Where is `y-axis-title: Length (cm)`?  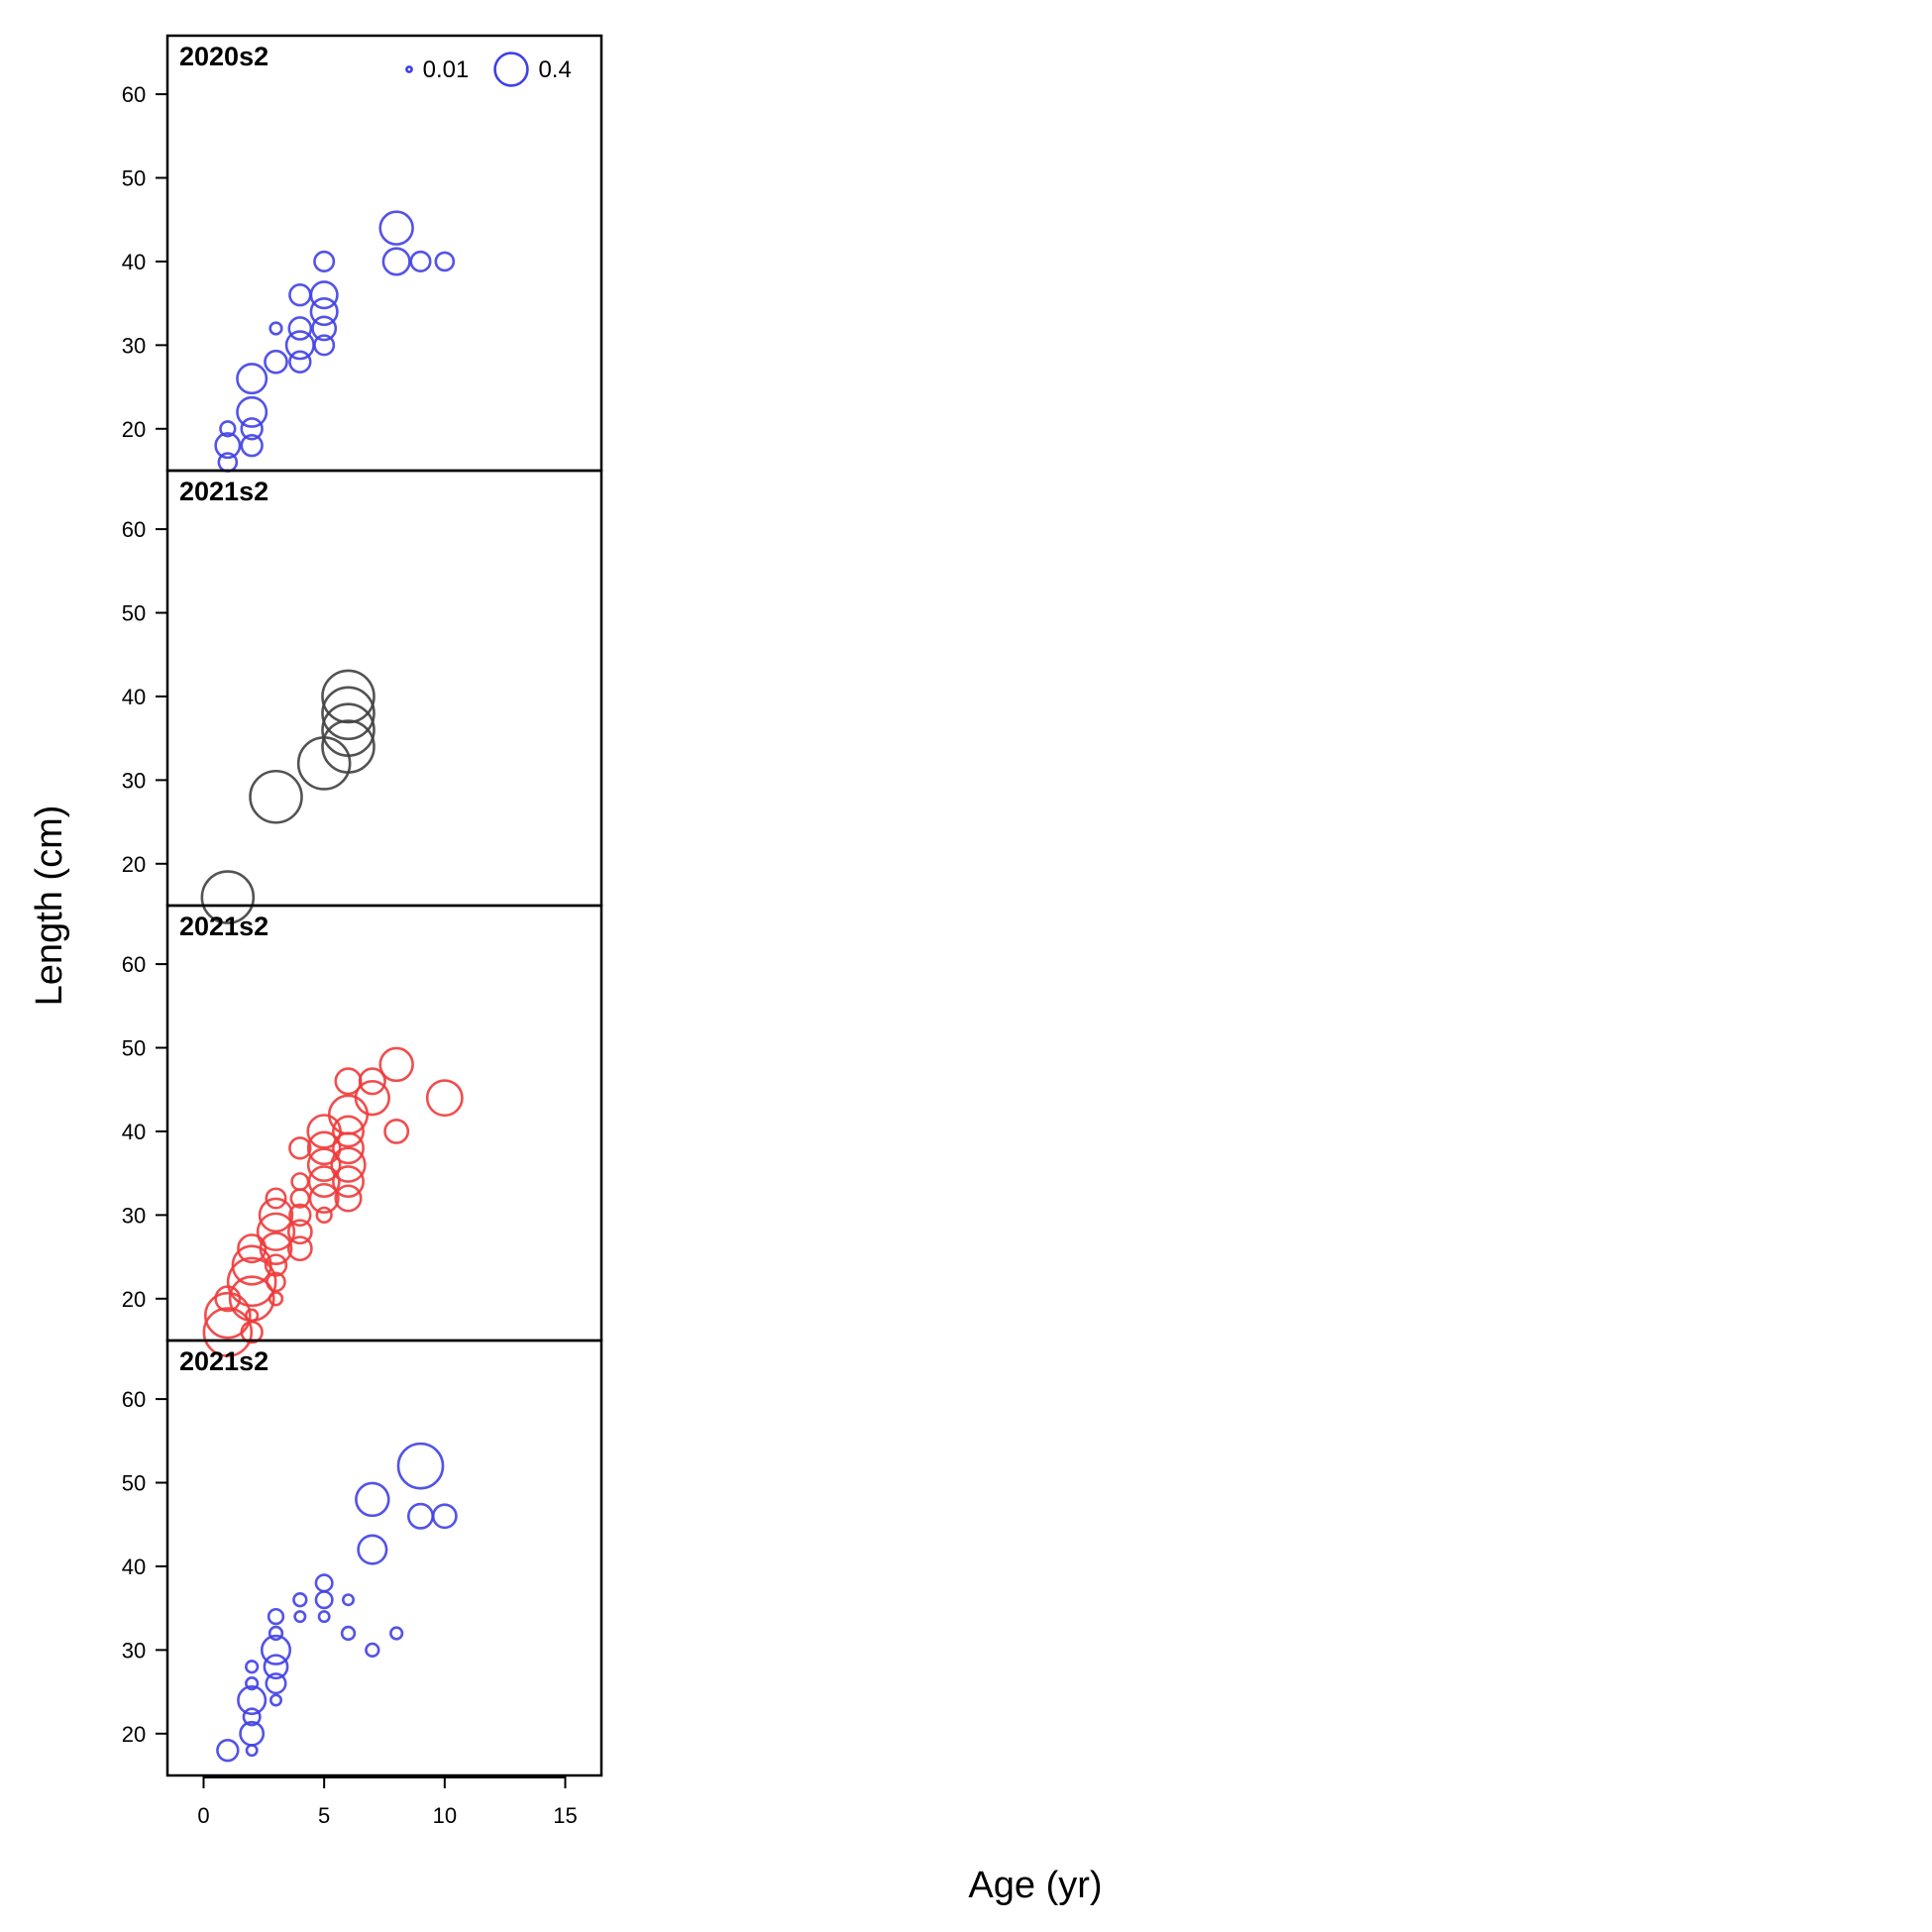 y-axis-title: Length (cm) is located at coordinates (49, 906).